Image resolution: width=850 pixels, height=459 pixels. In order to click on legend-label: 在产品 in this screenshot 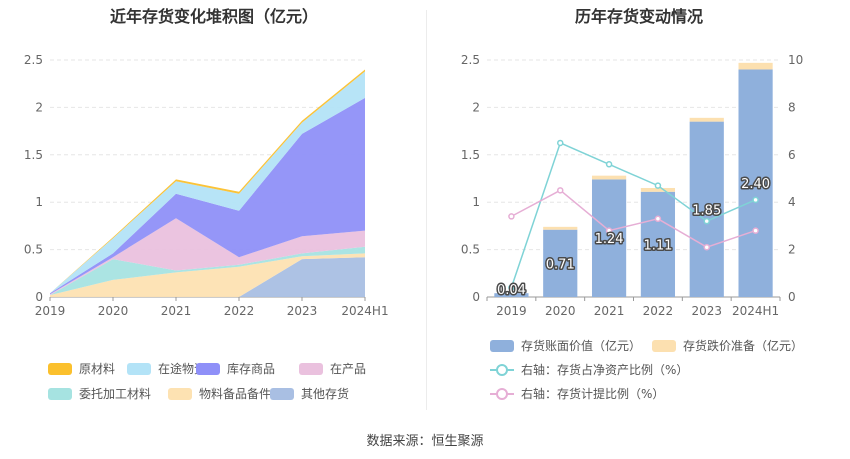, I will do `click(348, 369)`.